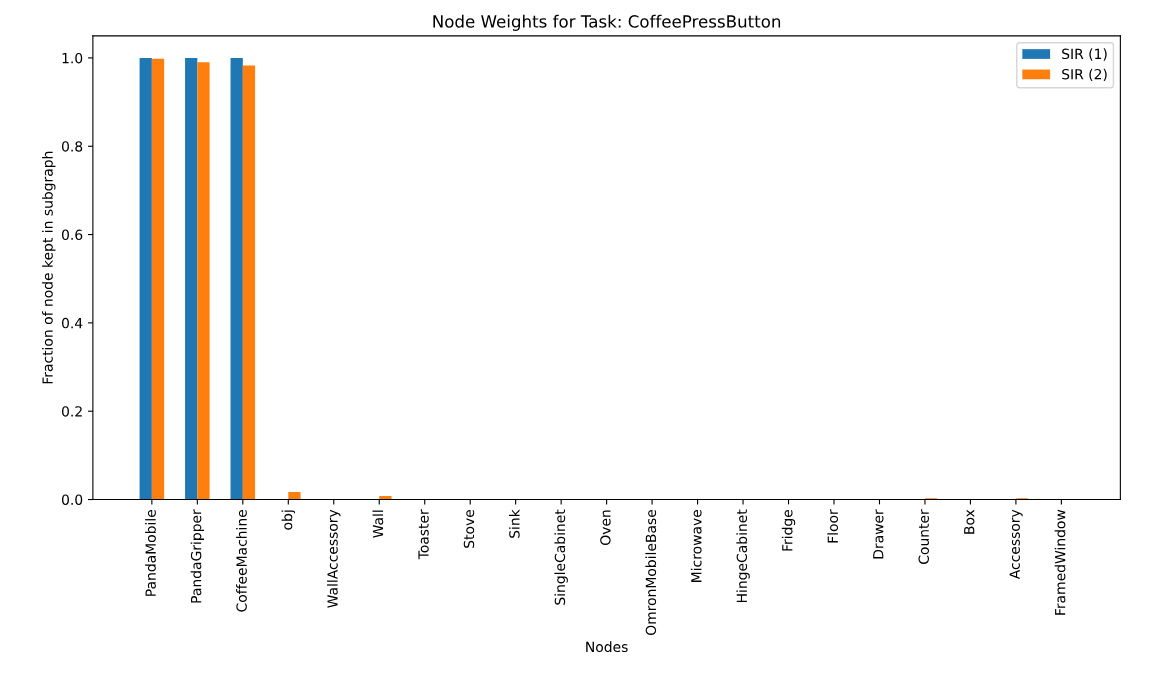 The width and height of the screenshot is (1161, 689). What do you see at coordinates (878, 534) in the screenshot?
I see `x-tick-label: Drawer` at bounding box center [878, 534].